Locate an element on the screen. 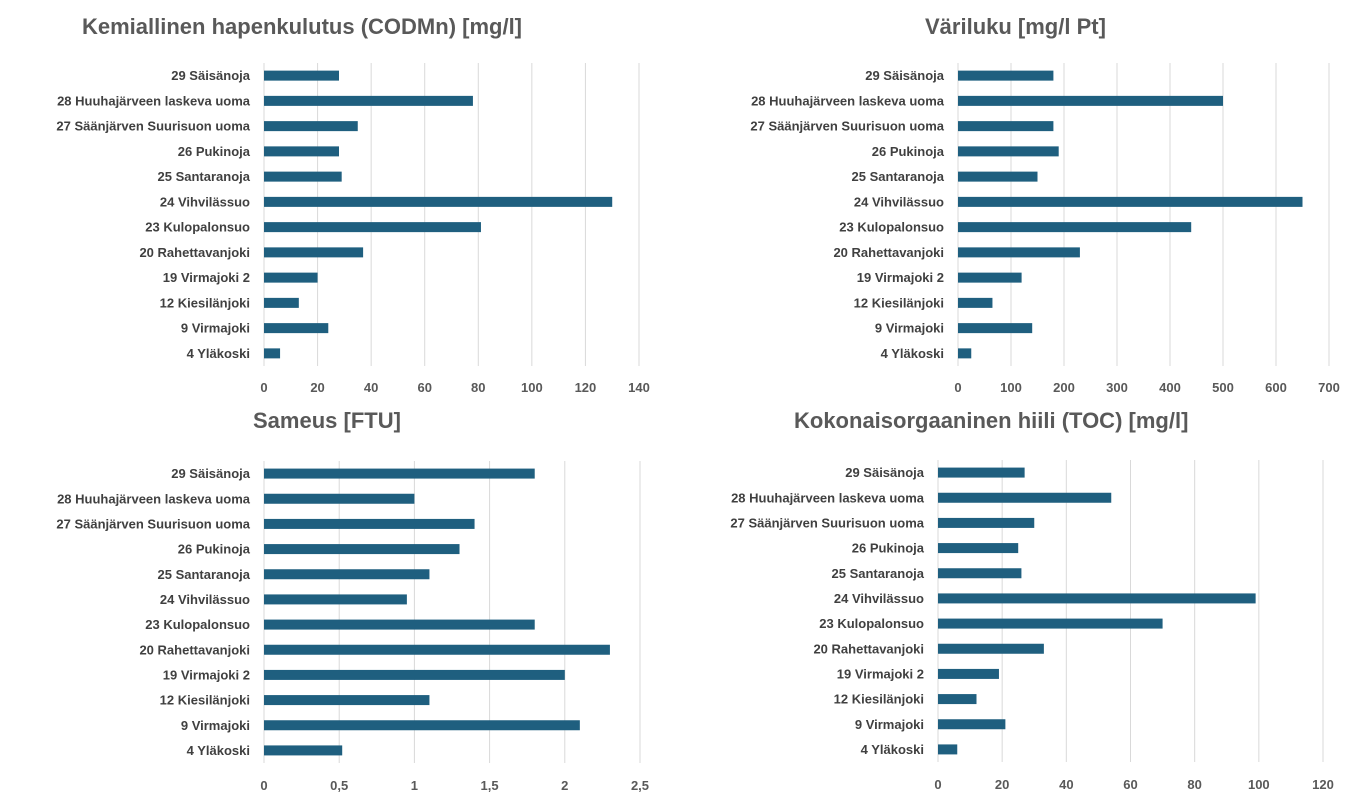 The height and width of the screenshot is (793, 1357). tick-label: 0,5 is located at coordinates (339, 785).